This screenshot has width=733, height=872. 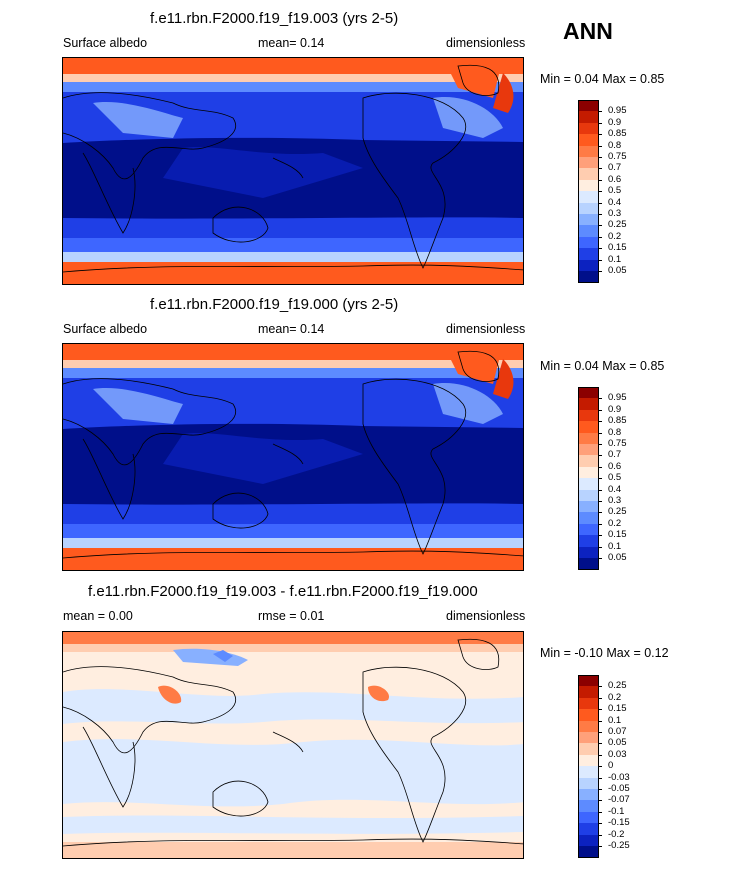 I want to click on colorbar-level-label: 0.3, so click(x=615, y=500).